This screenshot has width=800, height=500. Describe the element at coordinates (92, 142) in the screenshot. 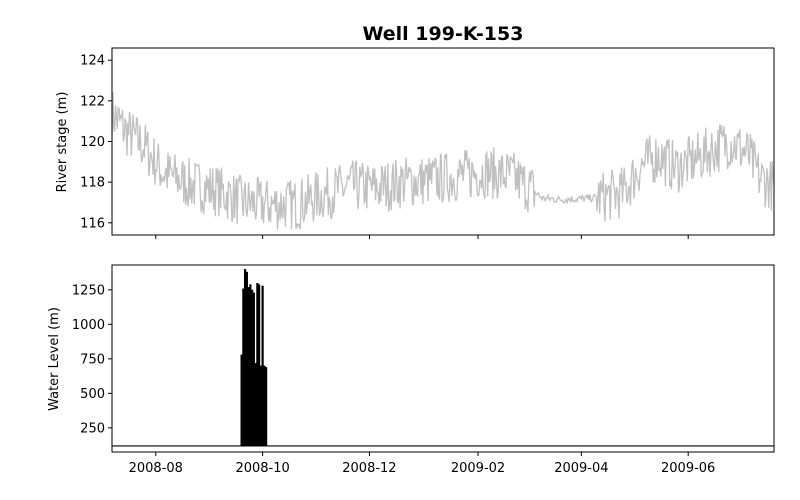

I see `y-tick-label: 120` at that location.